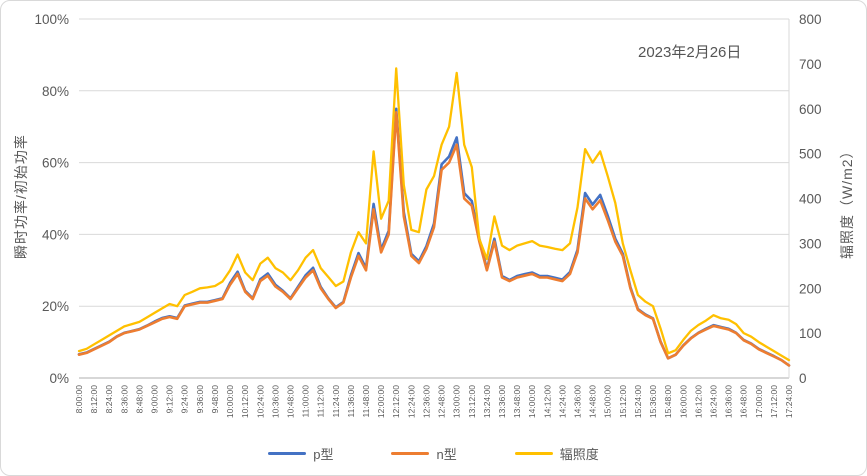 The height and width of the screenshot is (476, 867). What do you see at coordinates (638, 401) in the screenshot?
I see `x-axis-tick-label: 15:24:00` at bounding box center [638, 401].